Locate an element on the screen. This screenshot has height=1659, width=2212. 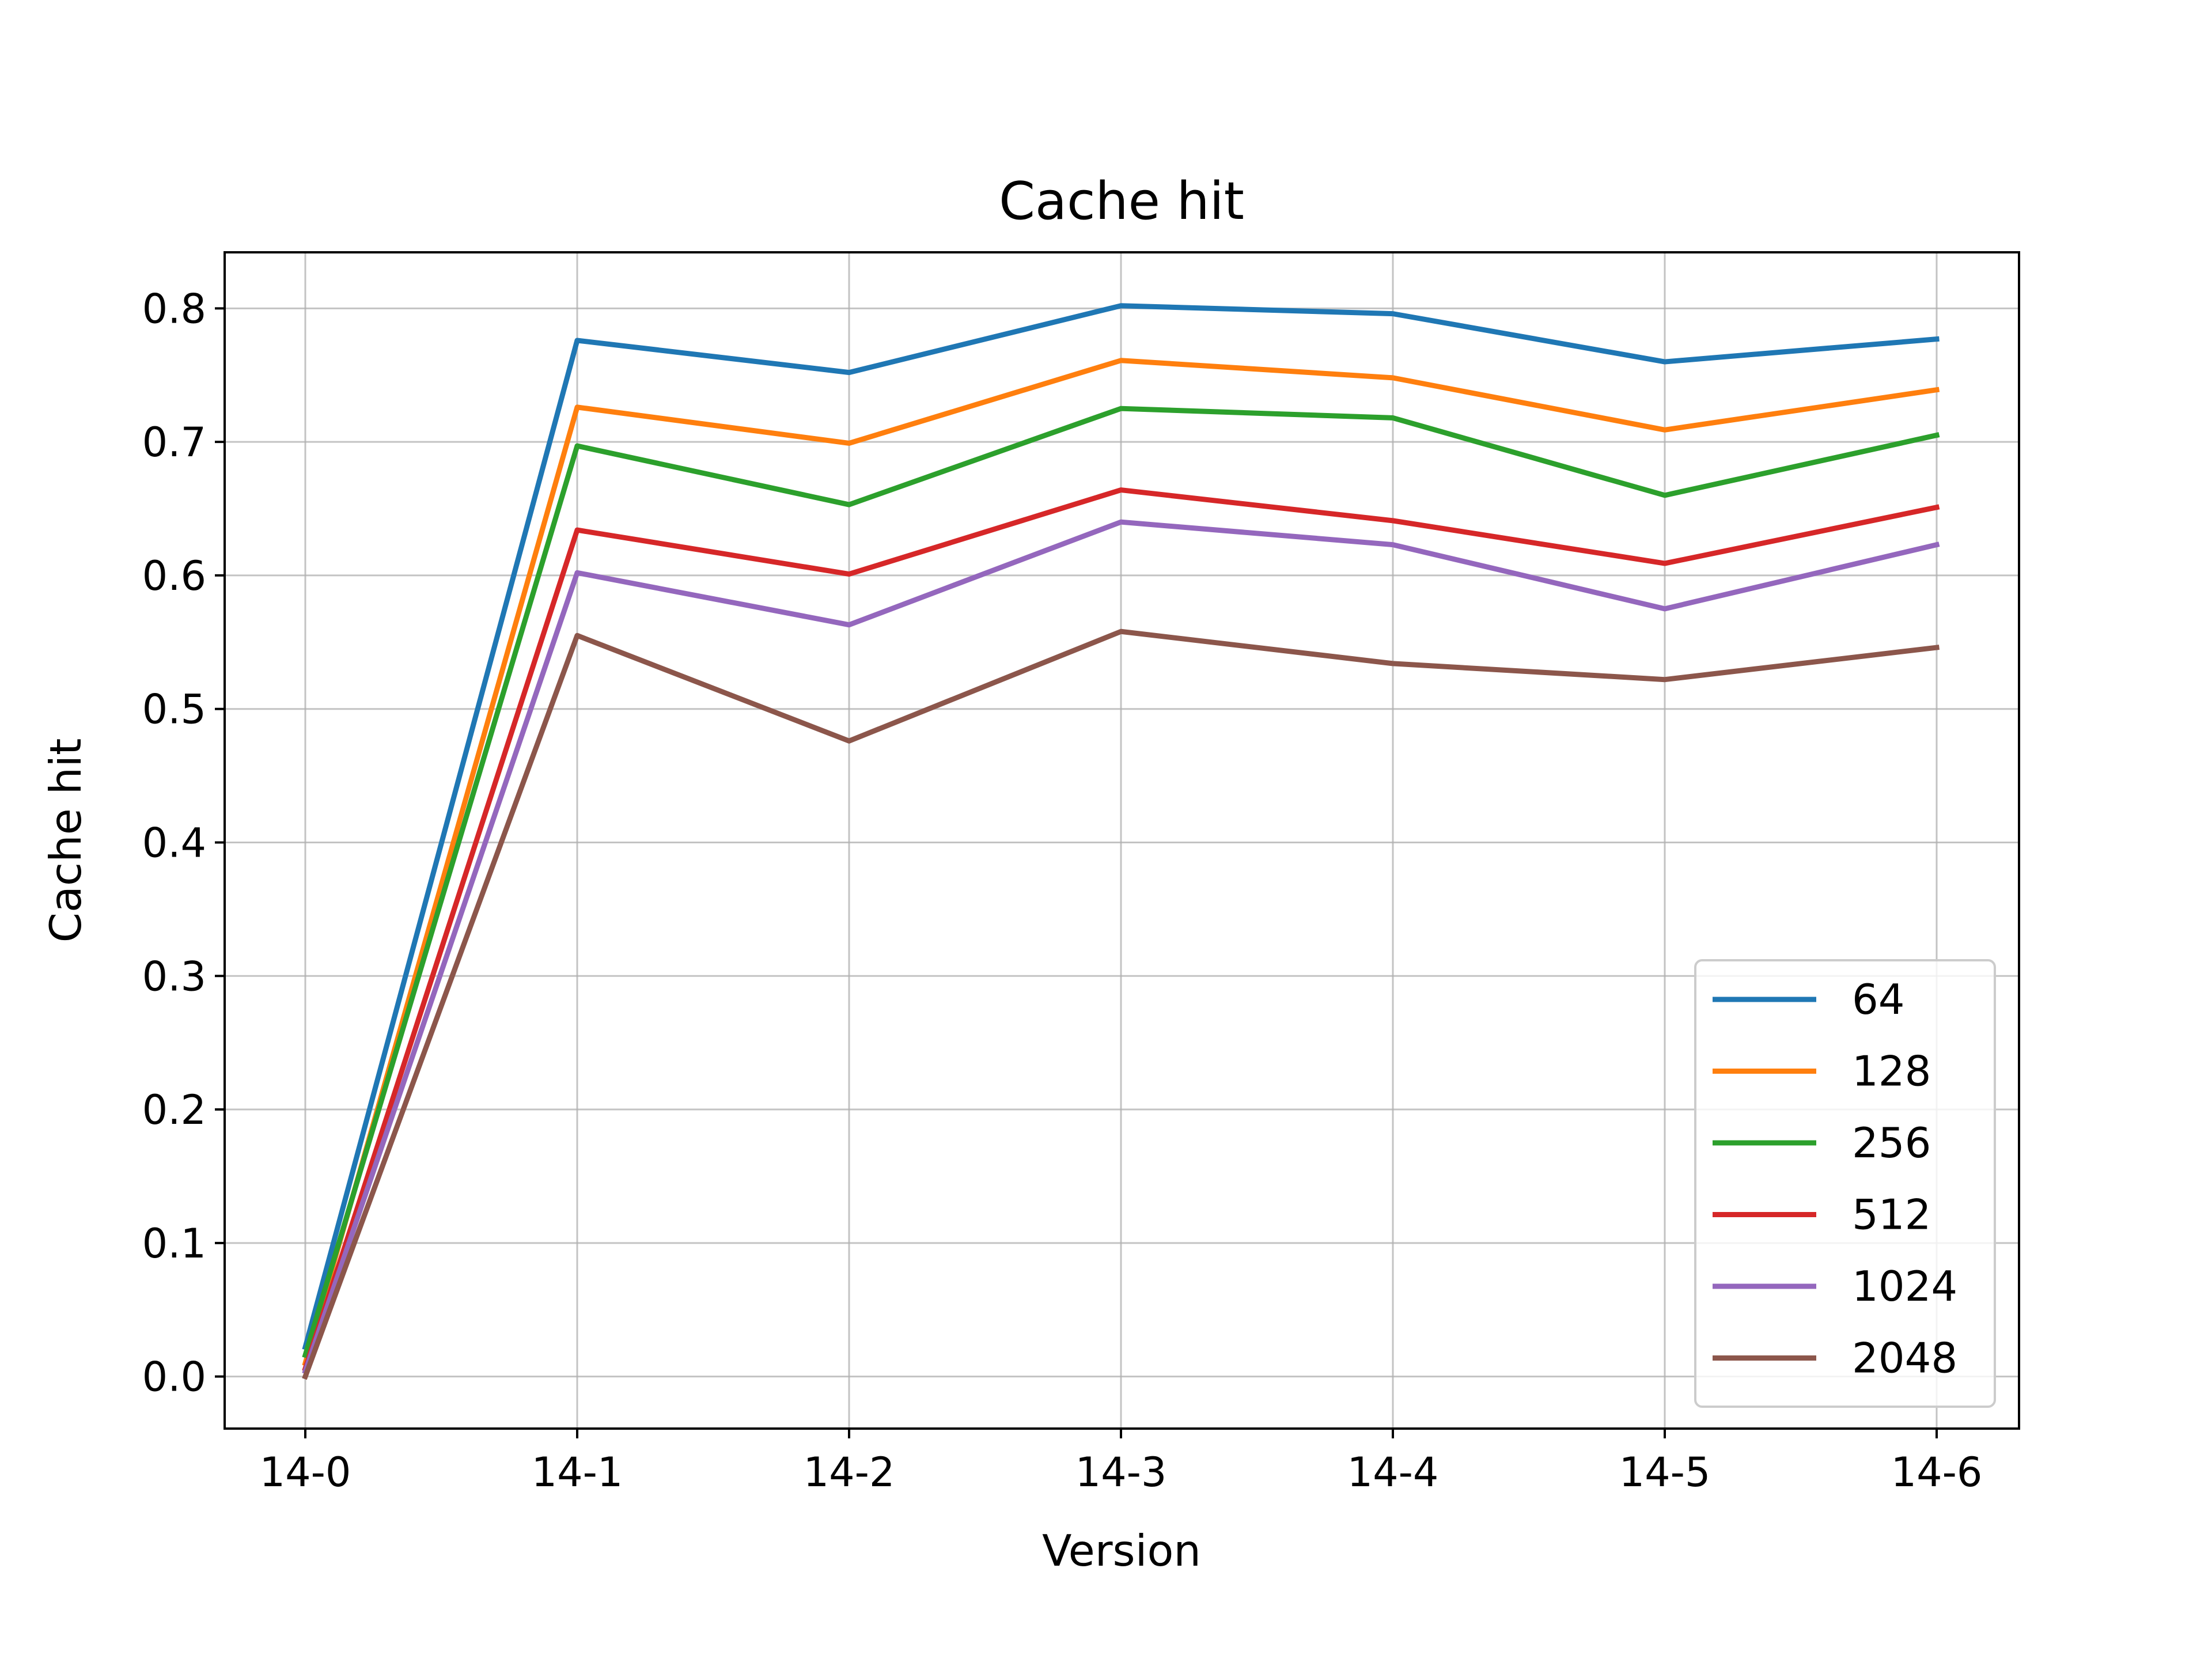
y-tick-label: 0.0 is located at coordinates (174, 1377).